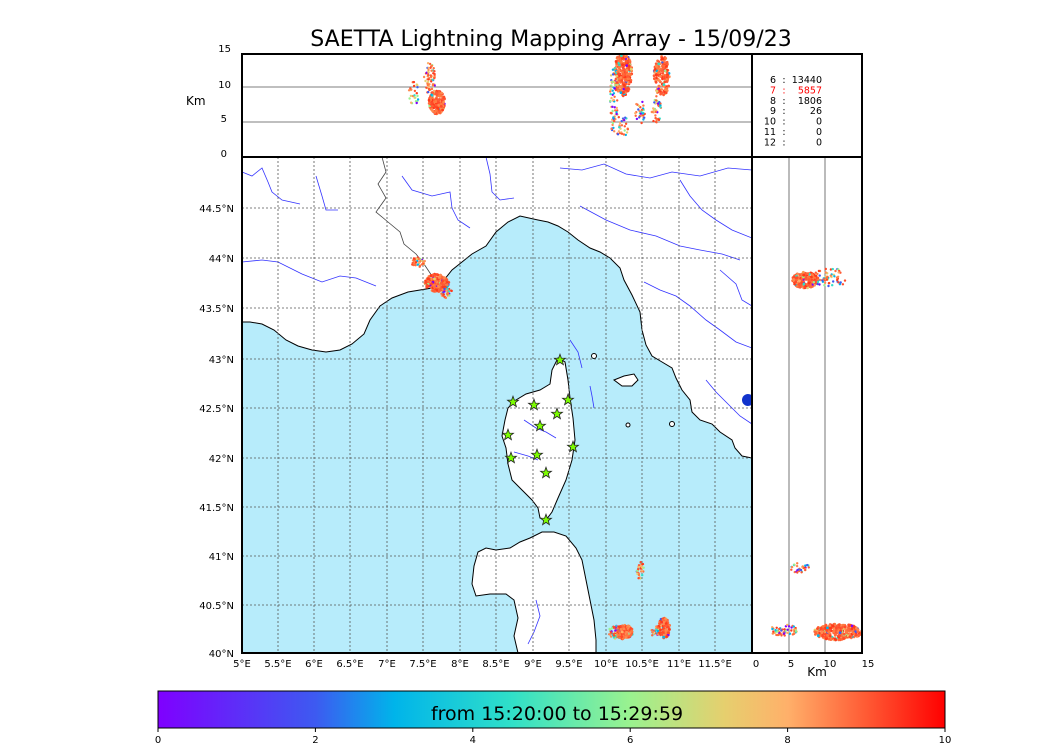 The width and height of the screenshot is (1050, 750). I want to click on station-count-label: 9, so click(773, 111).